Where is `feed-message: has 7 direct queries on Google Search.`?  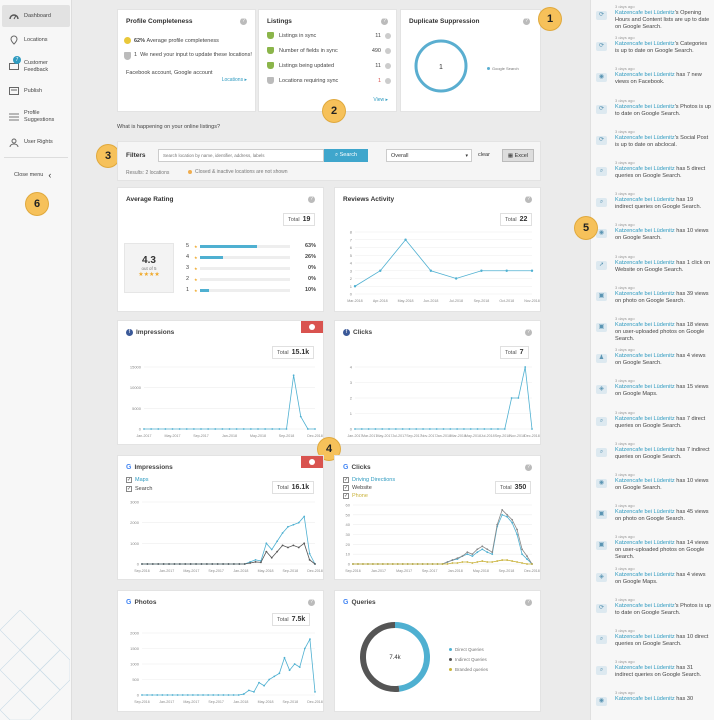 feed-message: has 7 direct queries on Google Search. is located at coordinates (660, 422).